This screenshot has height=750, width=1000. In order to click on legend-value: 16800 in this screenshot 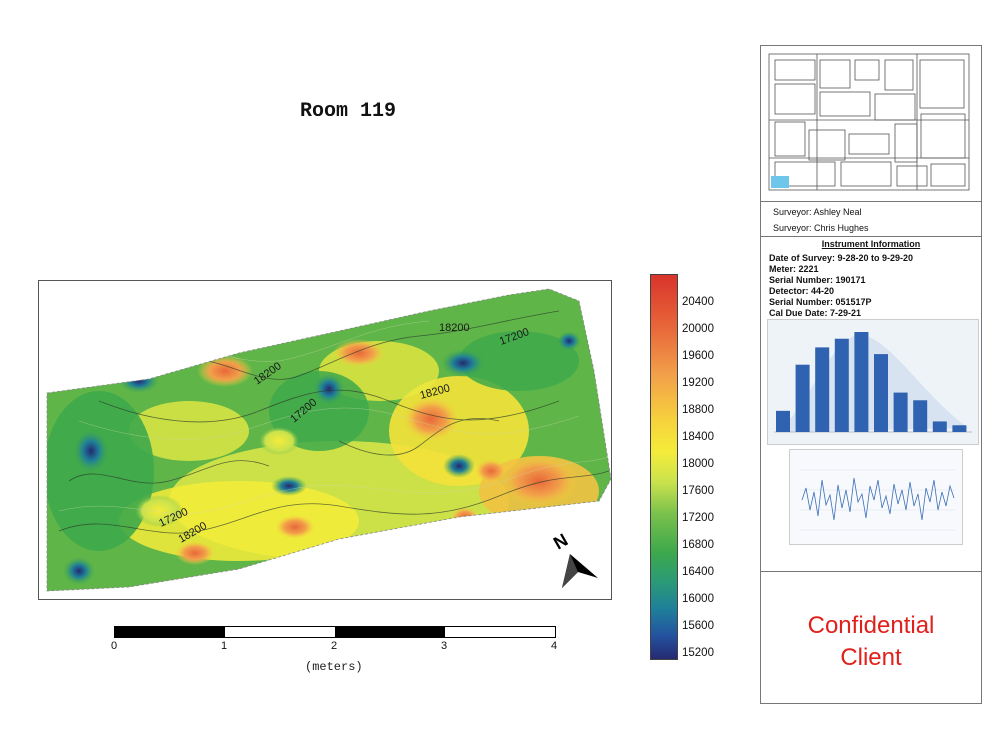, I will do `click(698, 545)`.